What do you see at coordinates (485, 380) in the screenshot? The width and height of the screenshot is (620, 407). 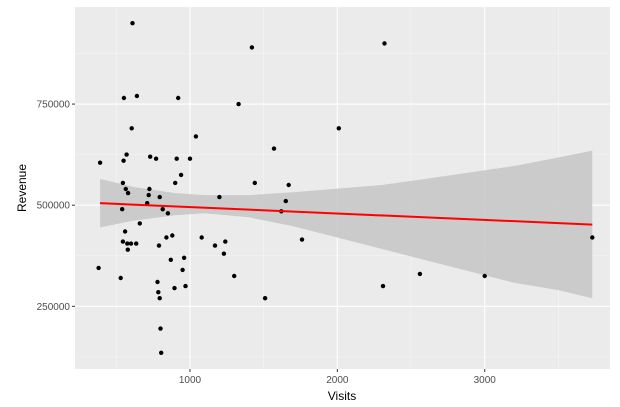 I see `x-tick-label: 3000` at bounding box center [485, 380].